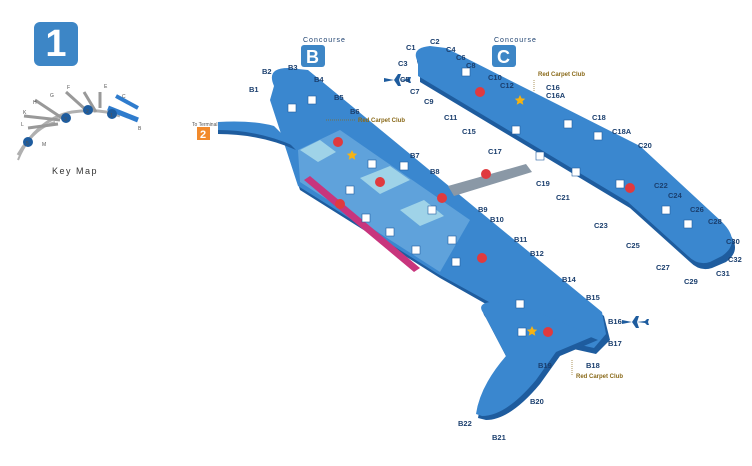  What do you see at coordinates (556, 95) in the screenshot?
I see `gate-c16a: C16A` at bounding box center [556, 95].